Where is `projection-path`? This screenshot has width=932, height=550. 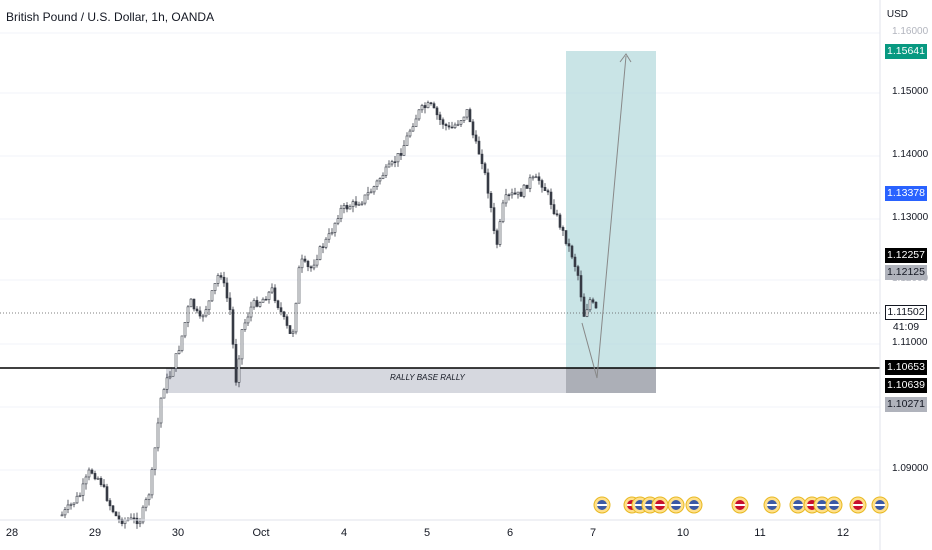
projection-path is located at coordinates (604, 217).